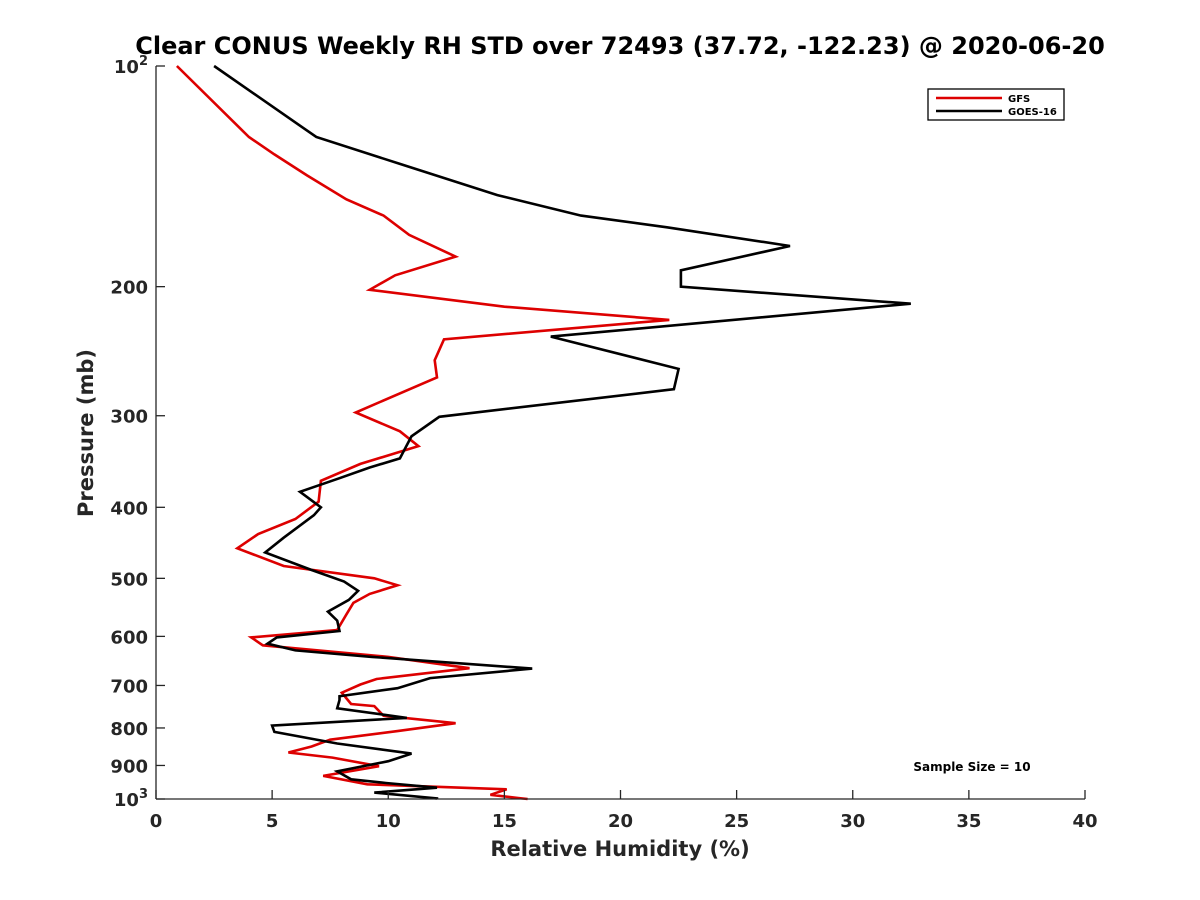 Image resolution: width=1200 pixels, height=900 pixels. Describe the element at coordinates (272, 821) in the screenshot. I see `x-tick-label: 5` at that location.